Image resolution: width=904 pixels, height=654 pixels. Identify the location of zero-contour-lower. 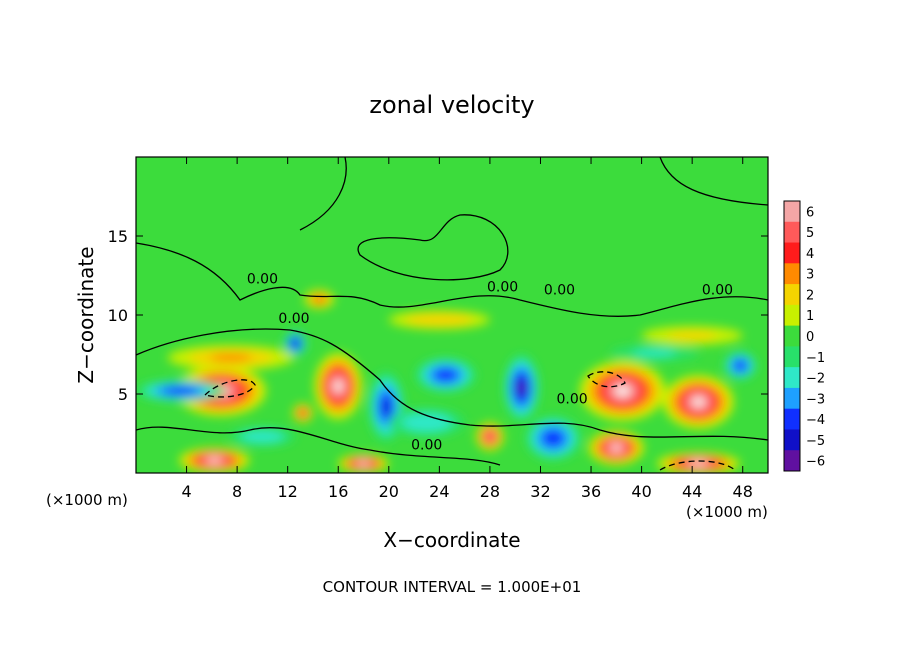
(318, 446).